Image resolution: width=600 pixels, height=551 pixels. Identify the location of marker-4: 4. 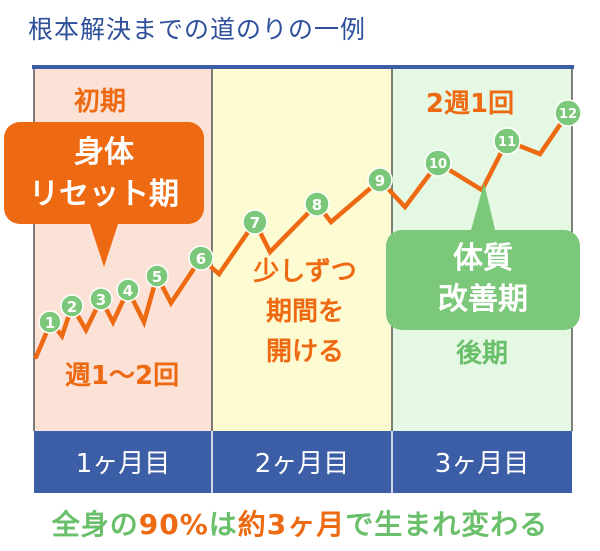
(128, 290).